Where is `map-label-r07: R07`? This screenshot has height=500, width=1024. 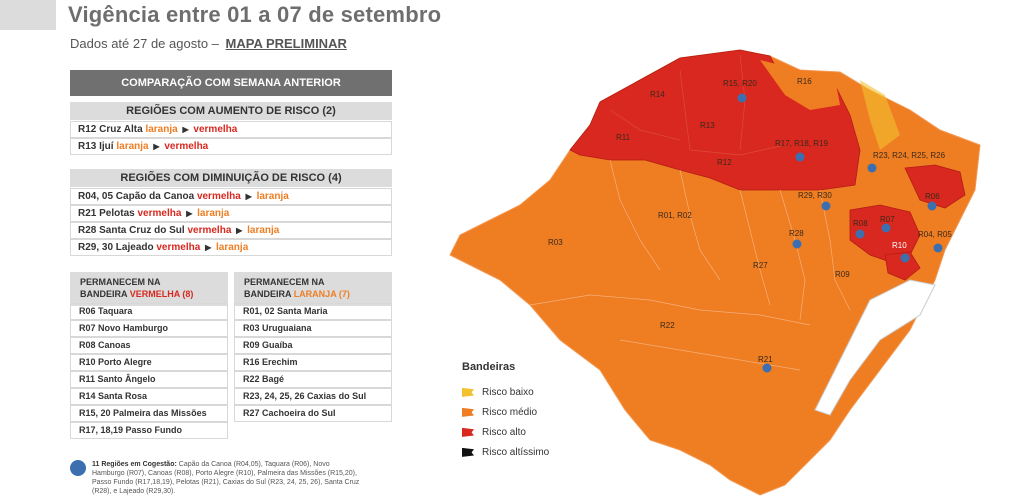 map-label-r07: R07 is located at coordinates (887, 219).